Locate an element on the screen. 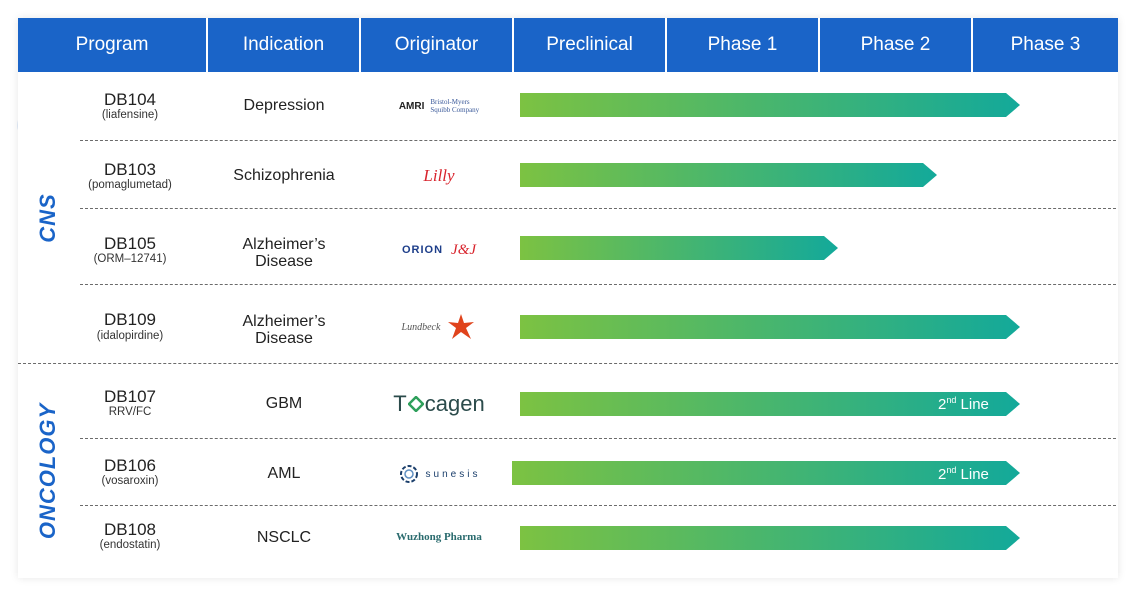  program-compound: RRV/FC is located at coordinates (130, 412).